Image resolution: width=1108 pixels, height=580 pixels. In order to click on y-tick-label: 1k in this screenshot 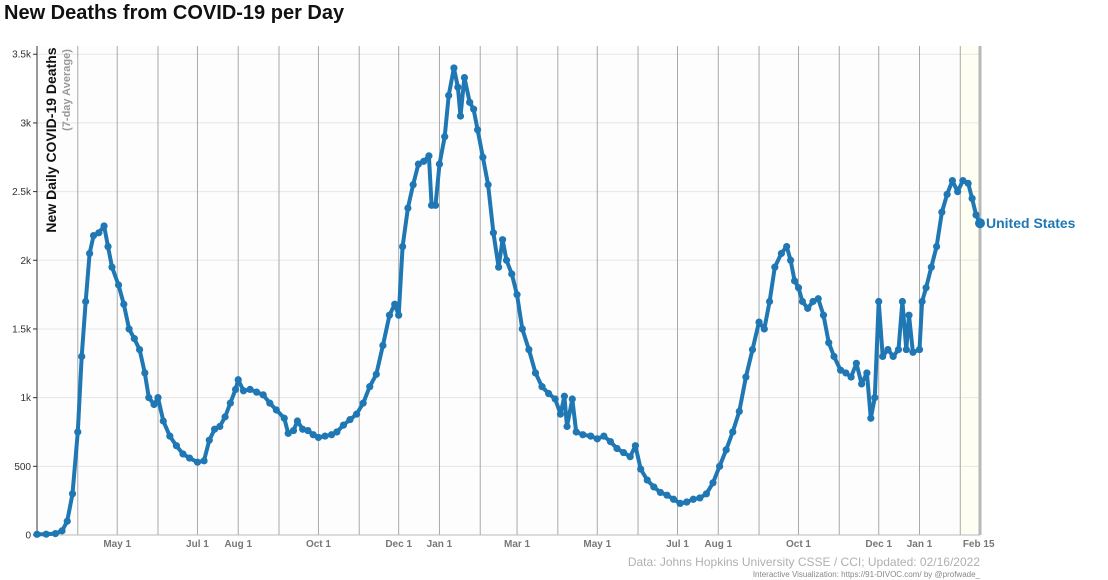, I will do `click(26, 398)`.